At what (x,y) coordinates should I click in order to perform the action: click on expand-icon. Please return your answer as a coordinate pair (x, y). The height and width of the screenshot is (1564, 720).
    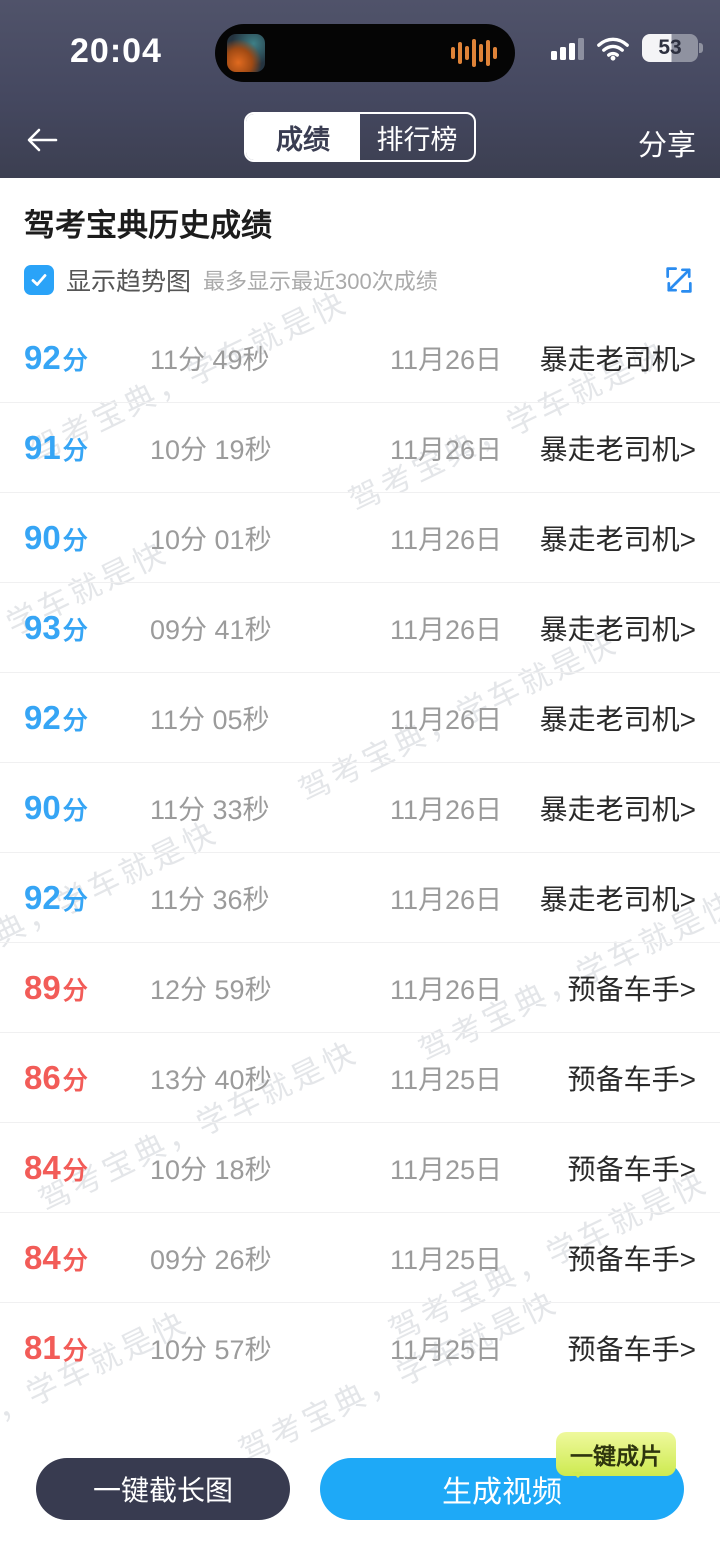
    Looking at the image, I should click on (679, 280).